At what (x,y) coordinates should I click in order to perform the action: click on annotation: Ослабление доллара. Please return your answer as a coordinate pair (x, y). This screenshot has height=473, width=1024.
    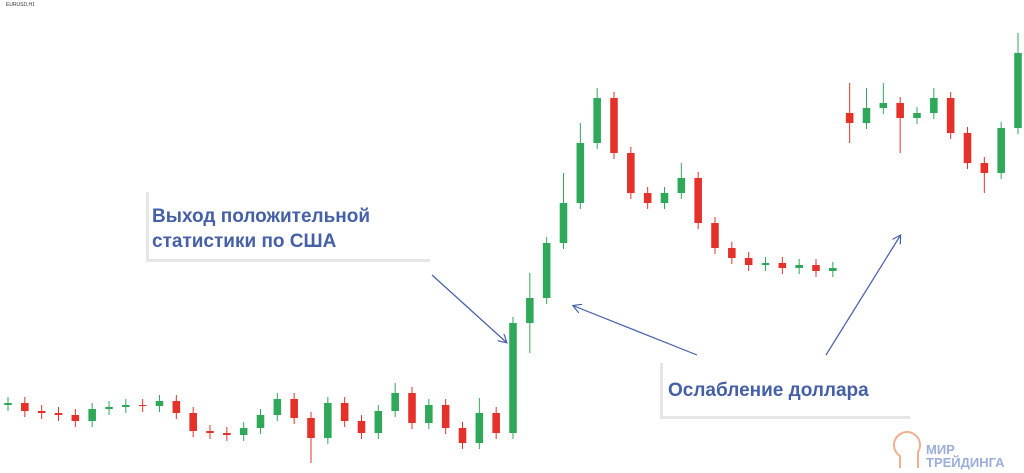
    Looking at the image, I should click on (768, 390).